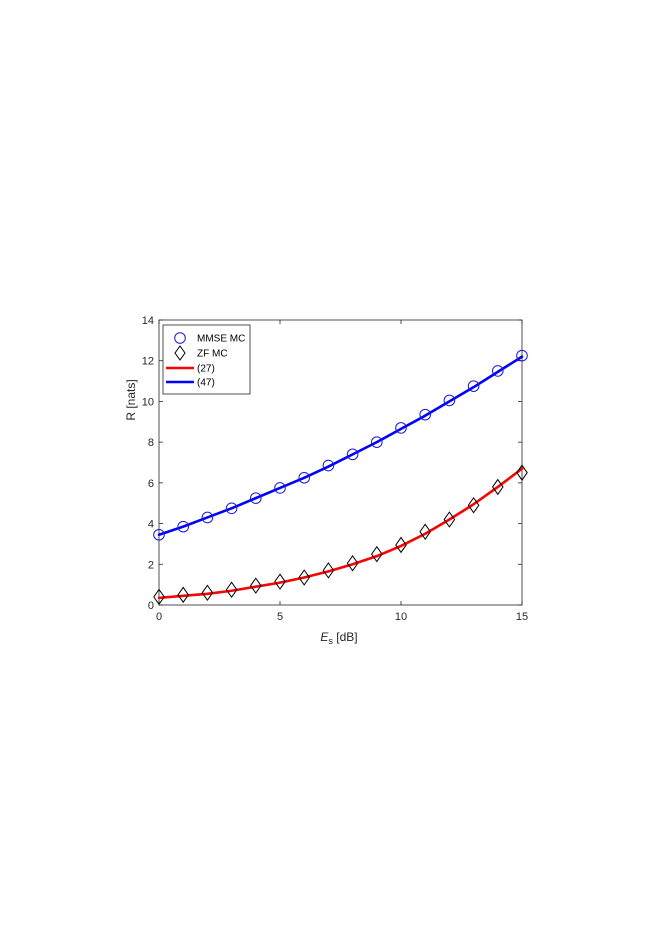 The height and width of the screenshot is (940, 664). What do you see at coordinates (206, 383) in the screenshot?
I see `legend-label: (47)` at bounding box center [206, 383].